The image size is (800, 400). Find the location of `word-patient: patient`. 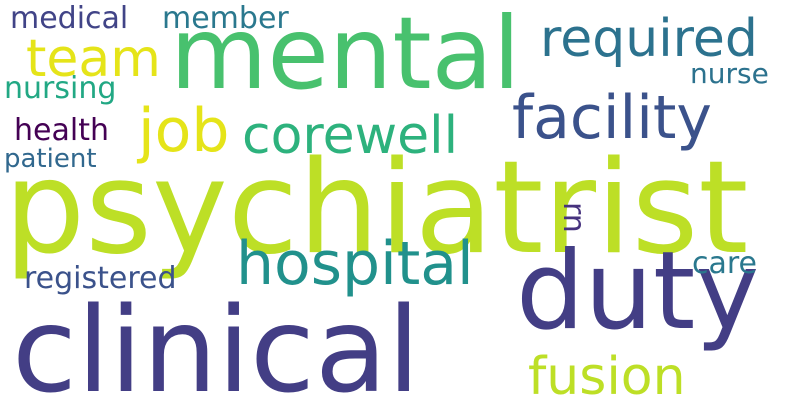

word-patient: patient is located at coordinates (50, 159).